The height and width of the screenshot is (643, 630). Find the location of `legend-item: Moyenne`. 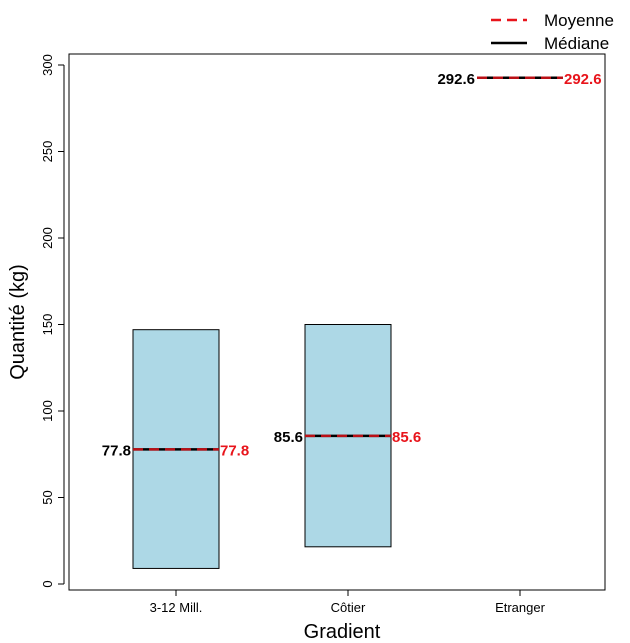

legend-item: Moyenne is located at coordinates (552, 20).